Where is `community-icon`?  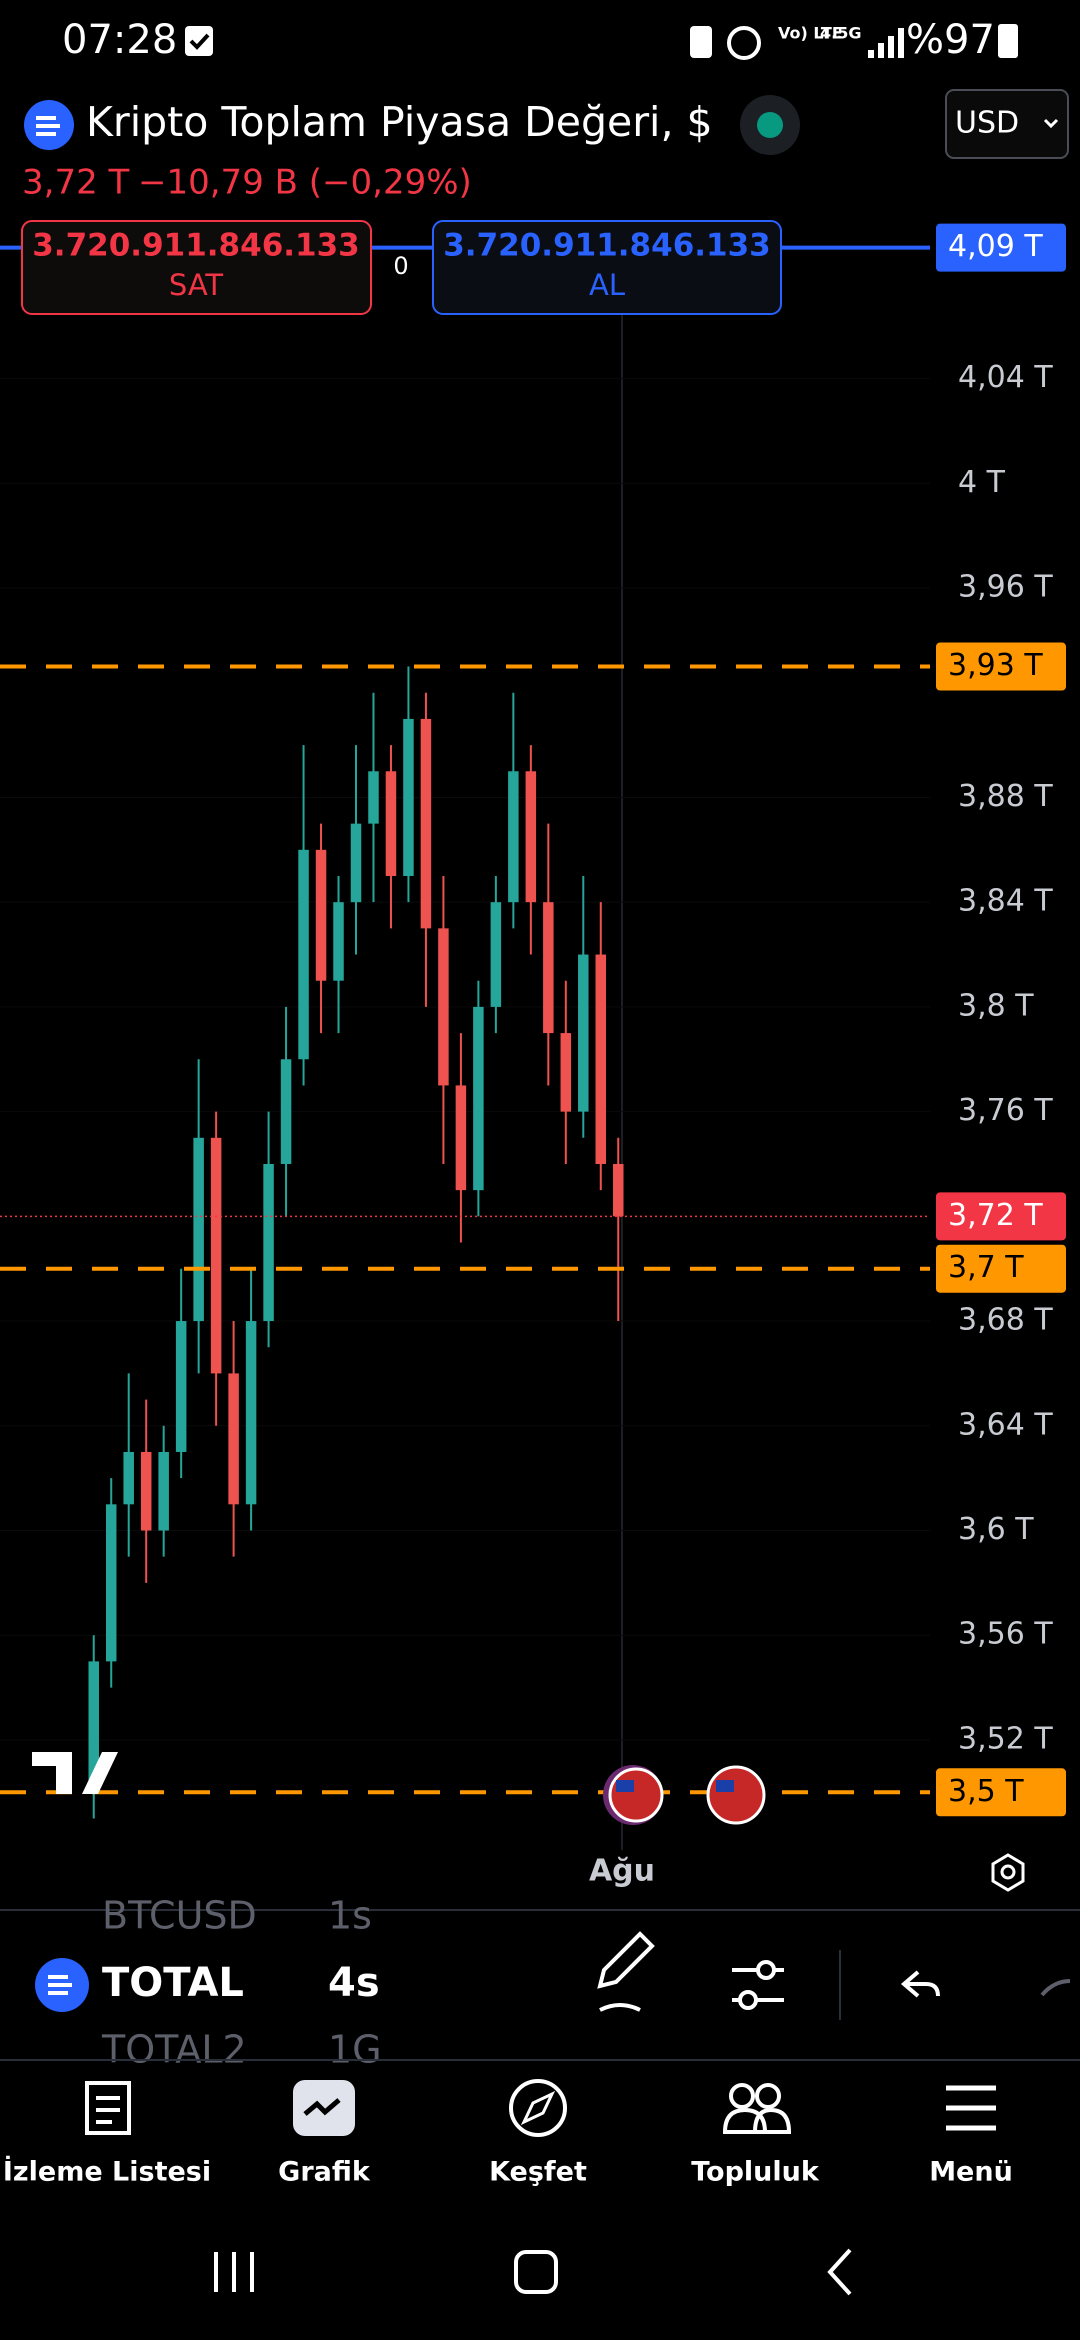
community-icon is located at coordinates (742, 2096).